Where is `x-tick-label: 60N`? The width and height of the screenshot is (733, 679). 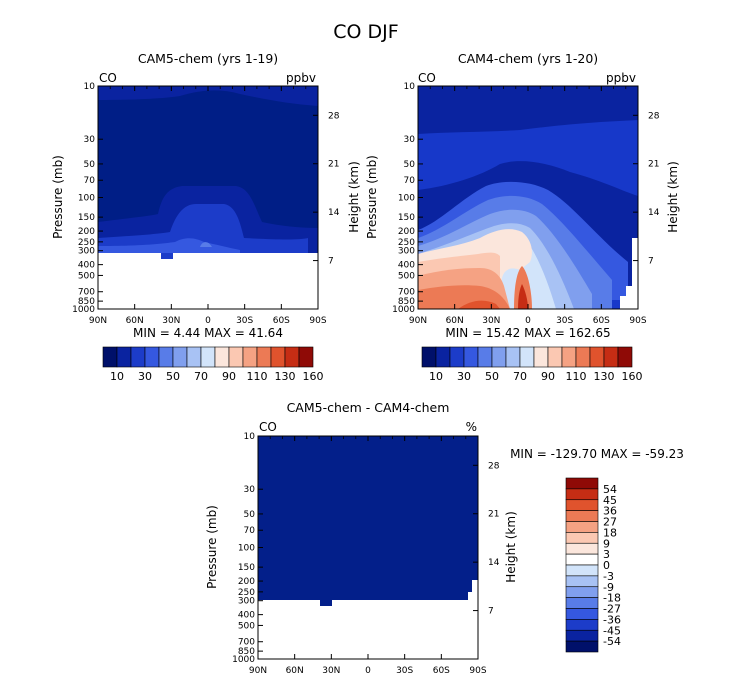 x-tick-label: 60N is located at coordinates (455, 321).